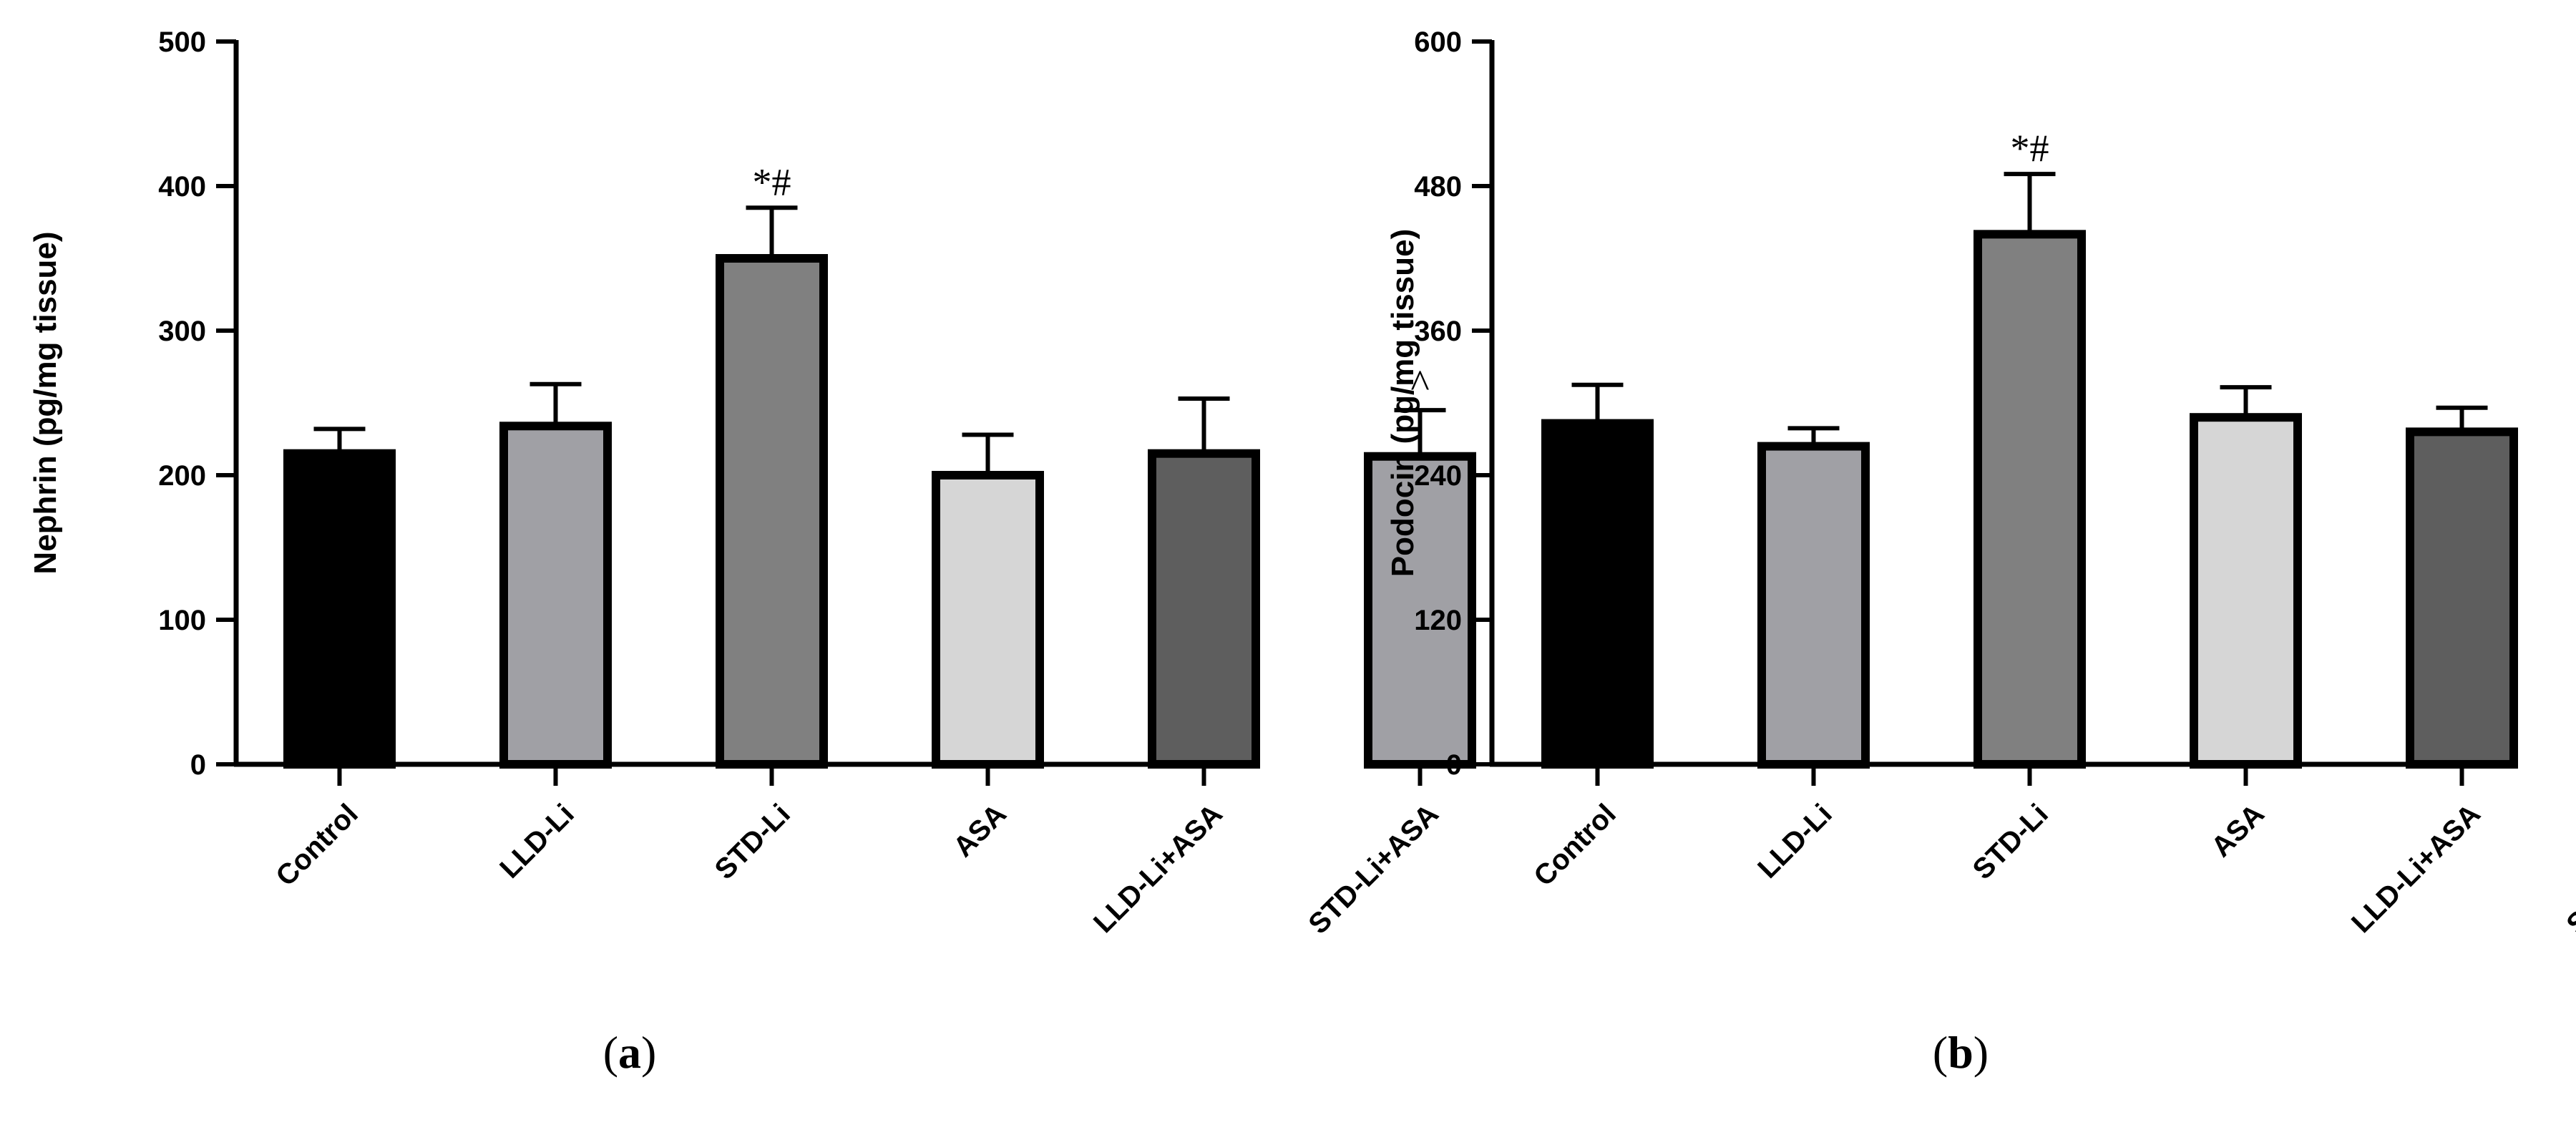 The width and height of the screenshot is (2576, 1125). I want to click on y-tick-label: 300, so click(182, 331).